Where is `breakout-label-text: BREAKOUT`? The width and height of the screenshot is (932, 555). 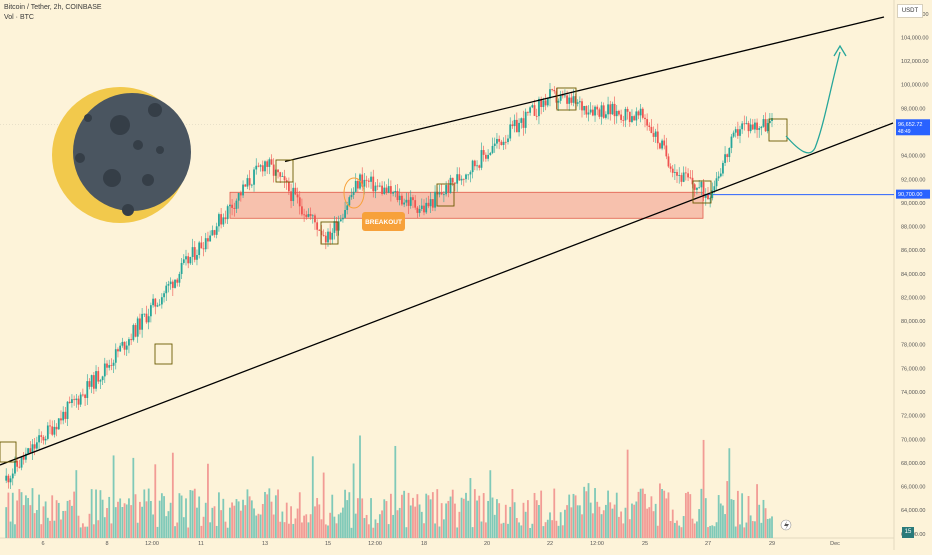
breakout-label-text: BREAKOUT is located at coordinates (383, 222).